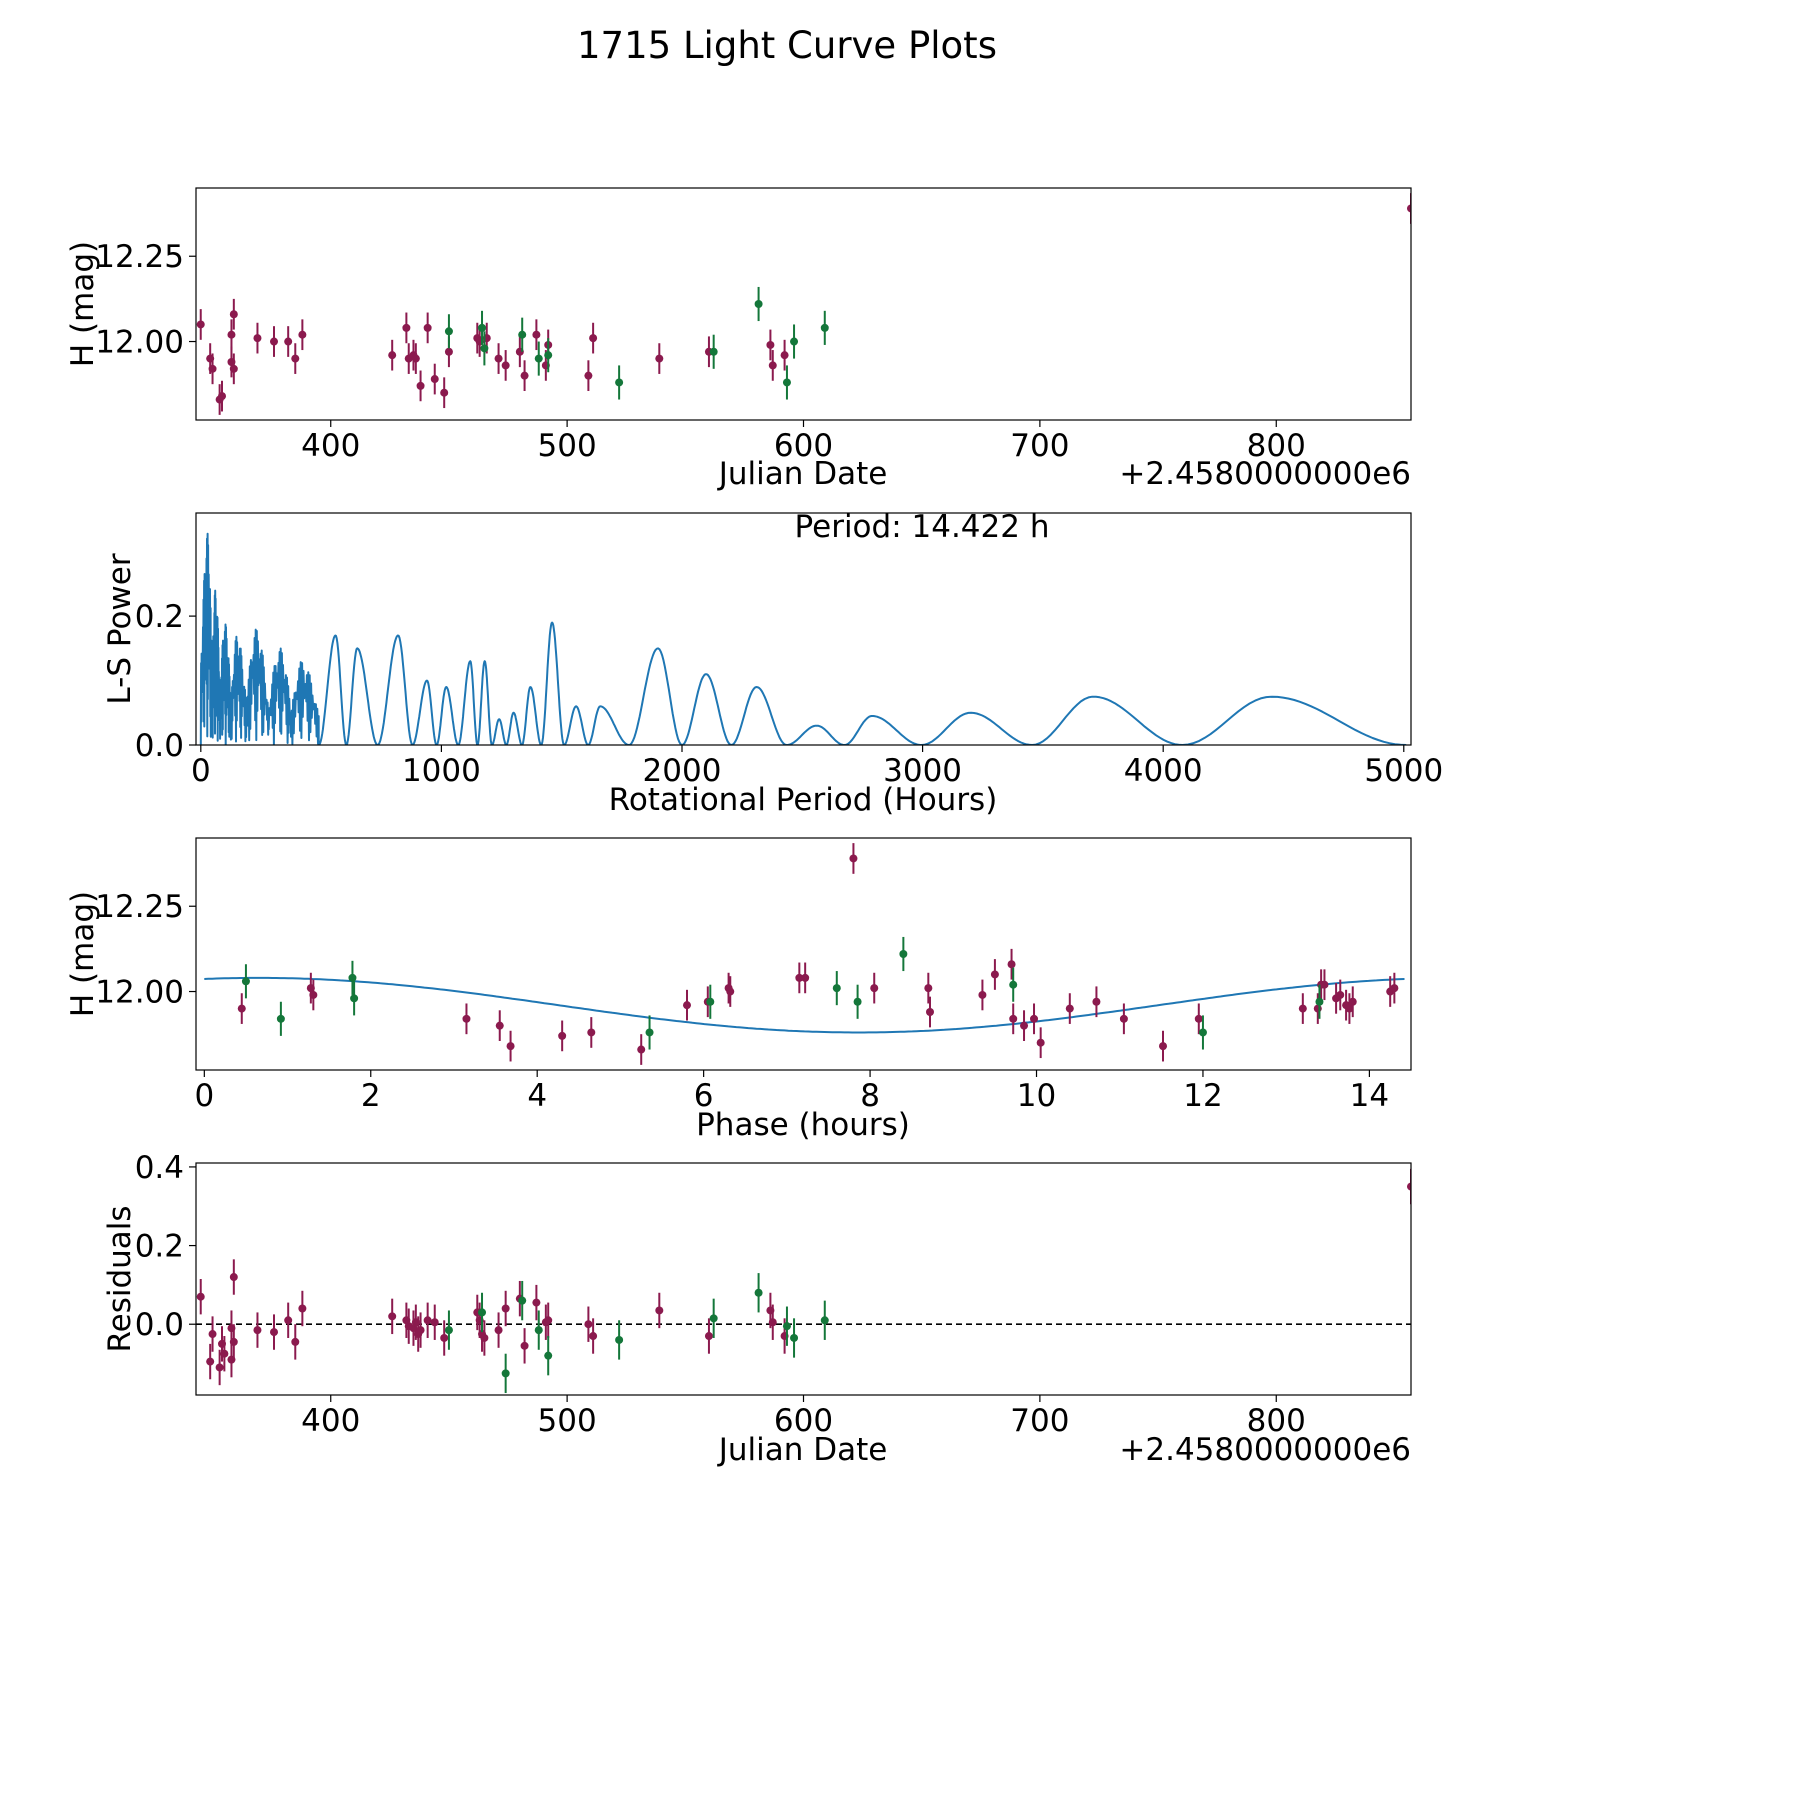  I want to click on x-tick-label: 1000, so click(441, 771).